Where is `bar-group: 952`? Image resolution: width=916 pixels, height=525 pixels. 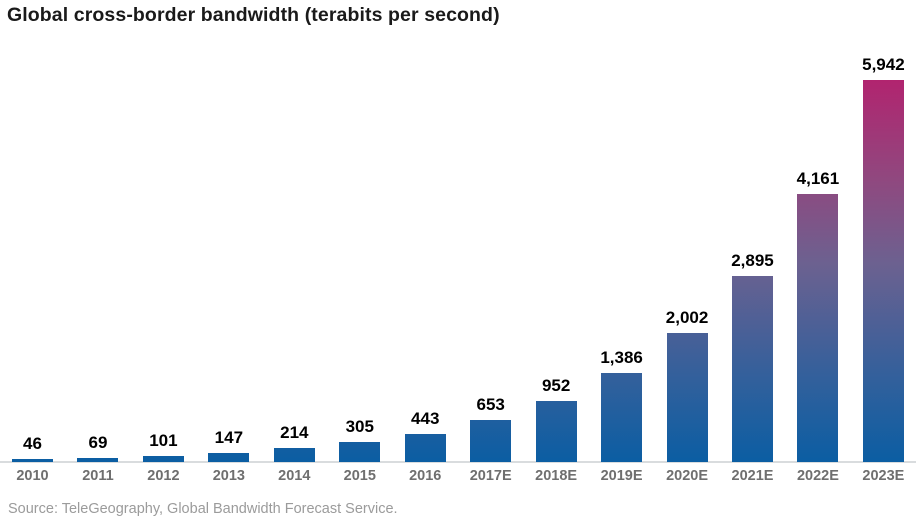
bar-group: 952 is located at coordinates (556, 419).